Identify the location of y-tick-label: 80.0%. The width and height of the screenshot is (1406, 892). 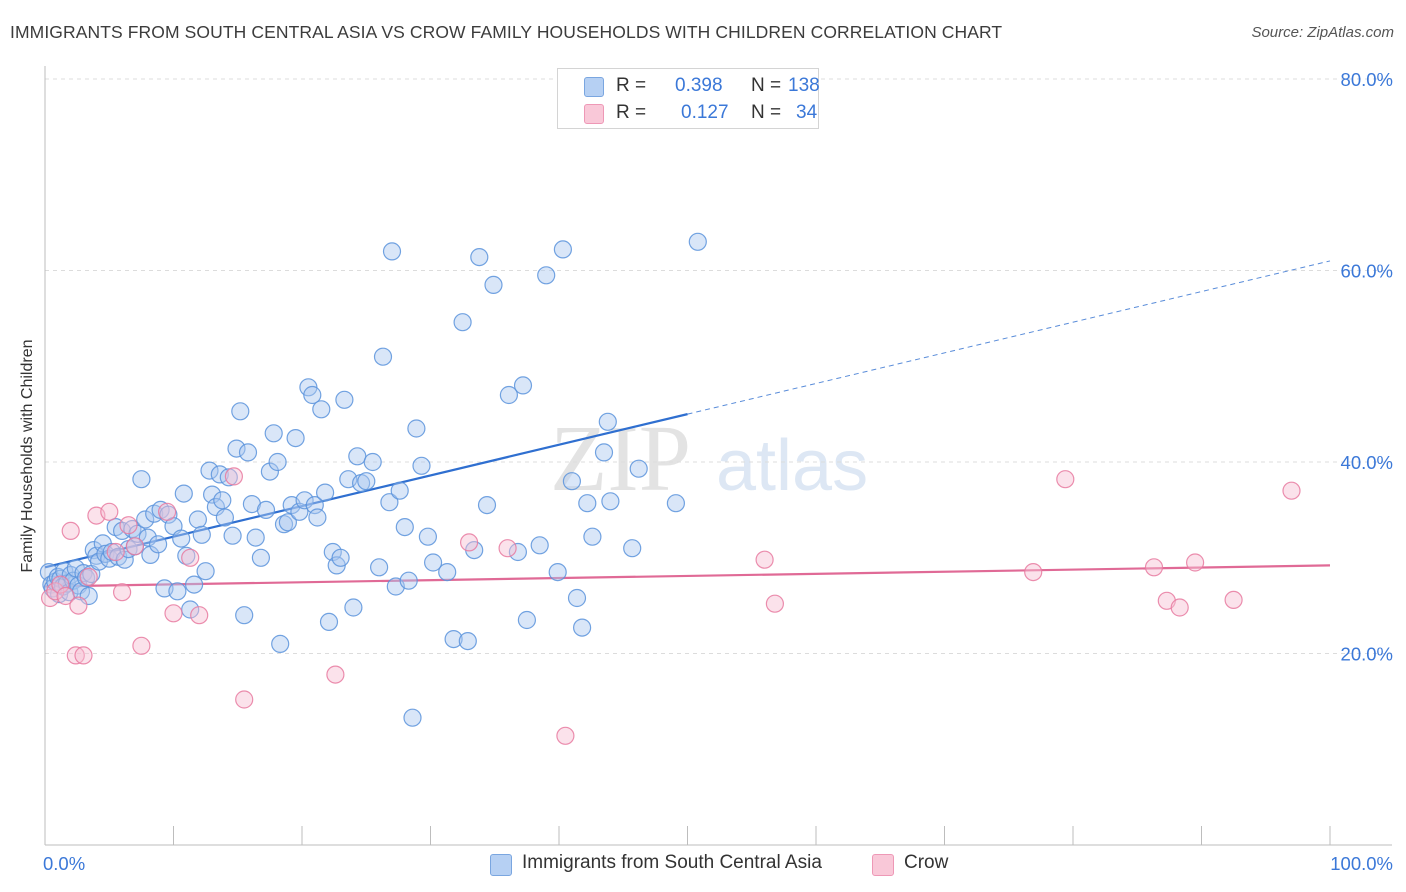
(1367, 79).